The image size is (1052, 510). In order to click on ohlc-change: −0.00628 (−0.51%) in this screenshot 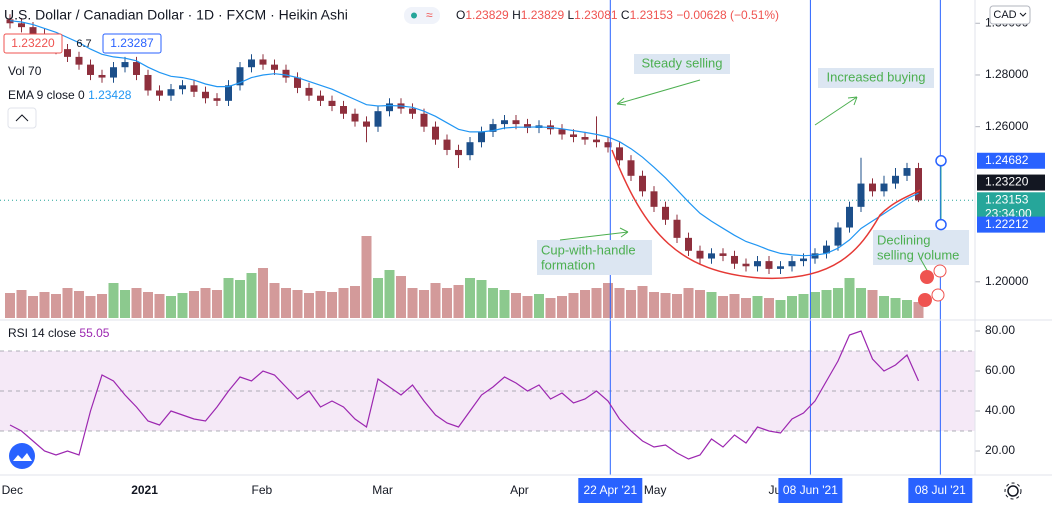, I will do `click(727, 15)`.